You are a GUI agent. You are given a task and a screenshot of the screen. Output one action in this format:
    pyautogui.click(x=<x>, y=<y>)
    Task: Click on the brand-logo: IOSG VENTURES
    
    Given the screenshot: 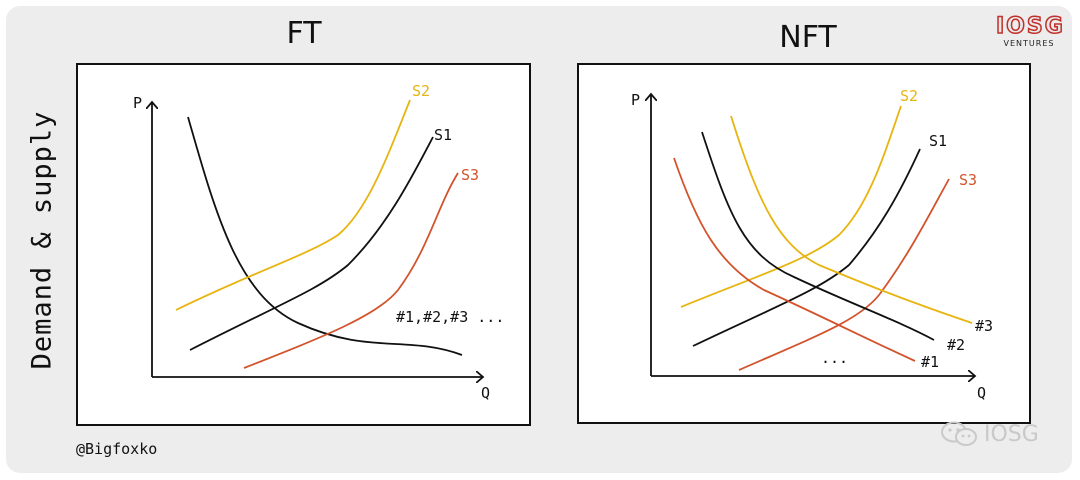 What is the action you would take?
    pyautogui.click(x=1030, y=31)
    